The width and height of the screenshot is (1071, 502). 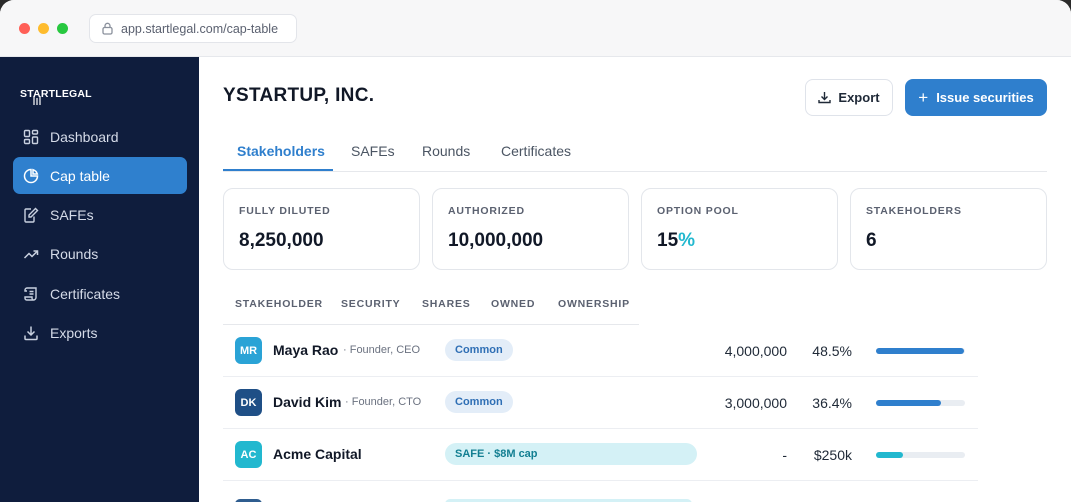 What do you see at coordinates (107, 28) in the screenshot?
I see `lock-icon` at bounding box center [107, 28].